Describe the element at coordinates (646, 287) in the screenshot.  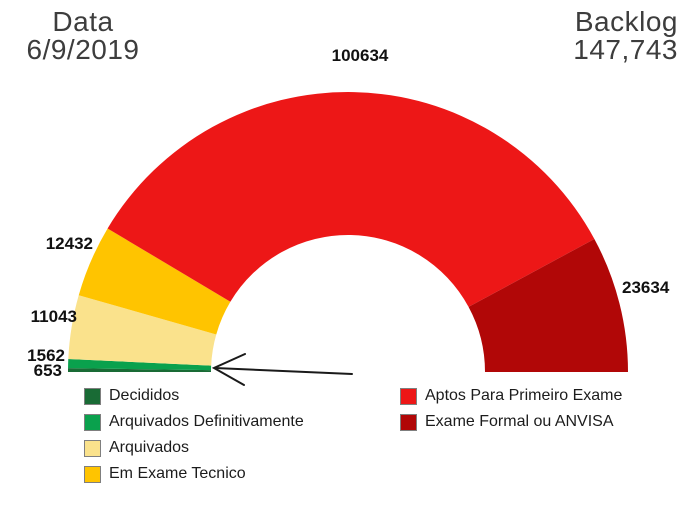
I see `value-label-exame-formal: 23634` at that location.